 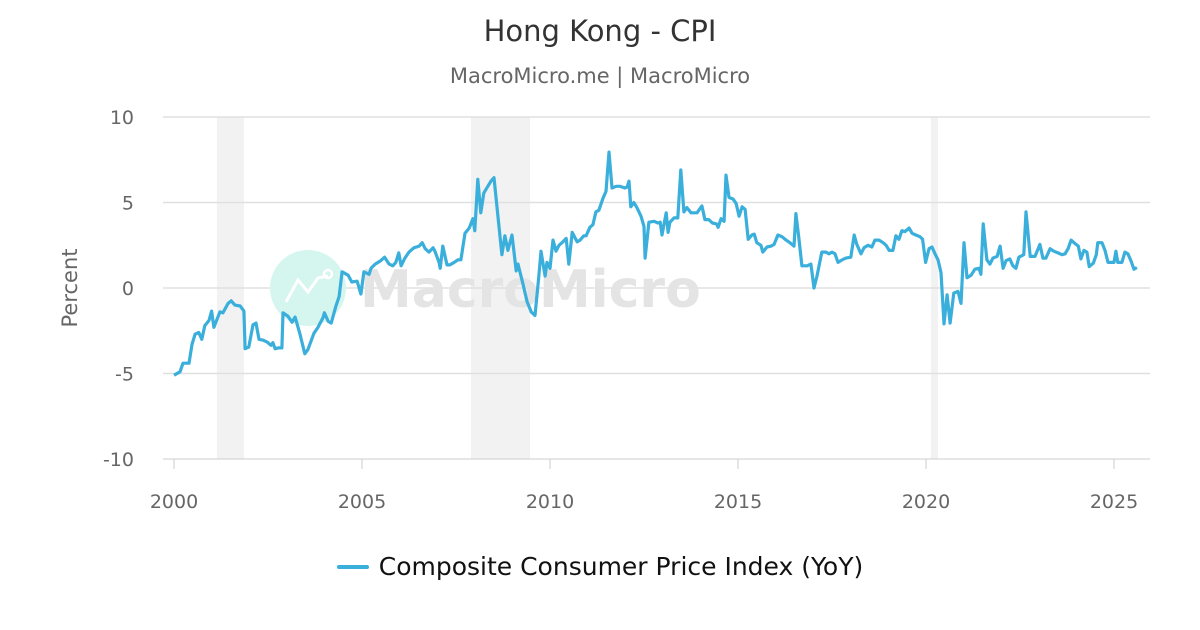 What do you see at coordinates (352, 566) in the screenshot?
I see `legend-swatch` at bounding box center [352, 566].